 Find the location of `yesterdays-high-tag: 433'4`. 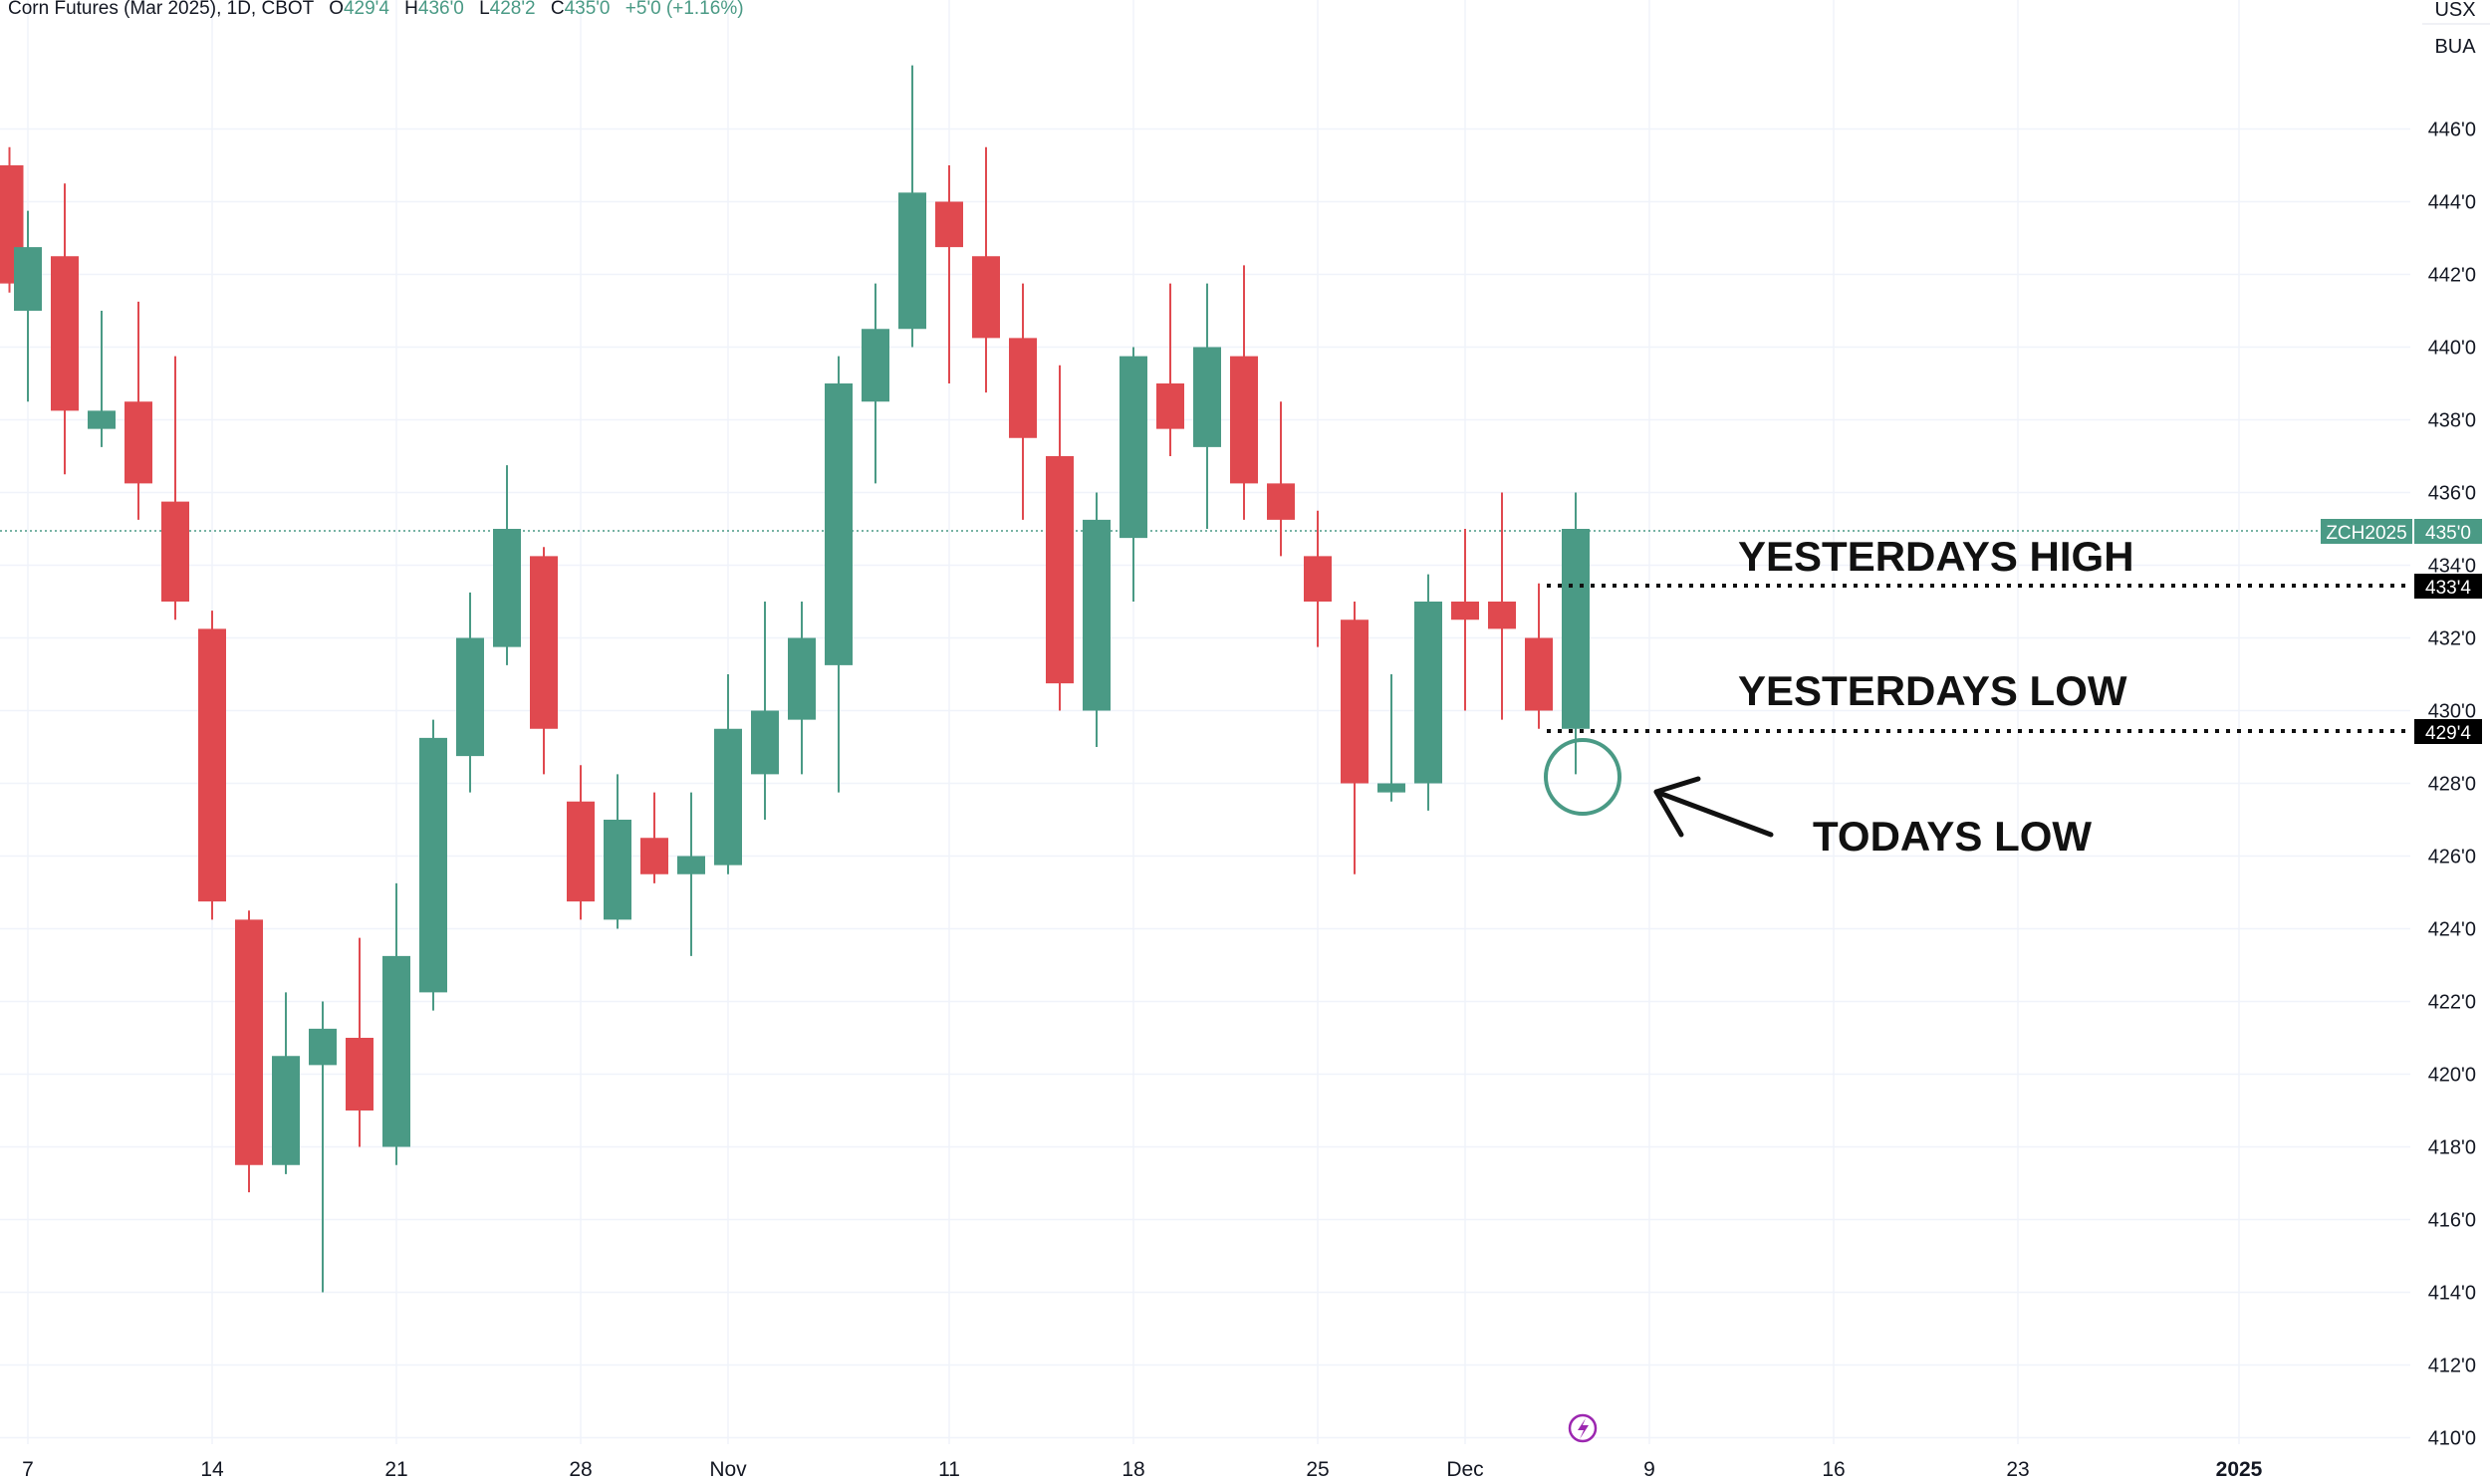

yesterdays-high-tag: 433'4 is located at coordinates (2448, 586).